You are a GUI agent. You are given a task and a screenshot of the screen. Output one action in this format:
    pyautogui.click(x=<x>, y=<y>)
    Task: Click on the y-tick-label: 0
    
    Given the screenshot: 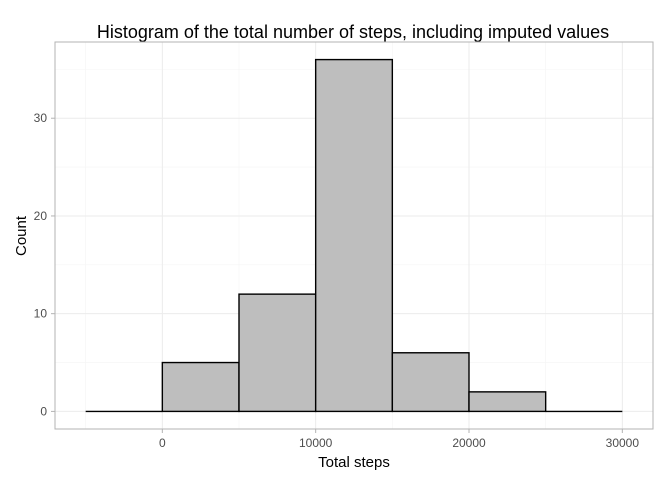 What is the action you would take?
    pyautogui.click(x=43, y=411)
    